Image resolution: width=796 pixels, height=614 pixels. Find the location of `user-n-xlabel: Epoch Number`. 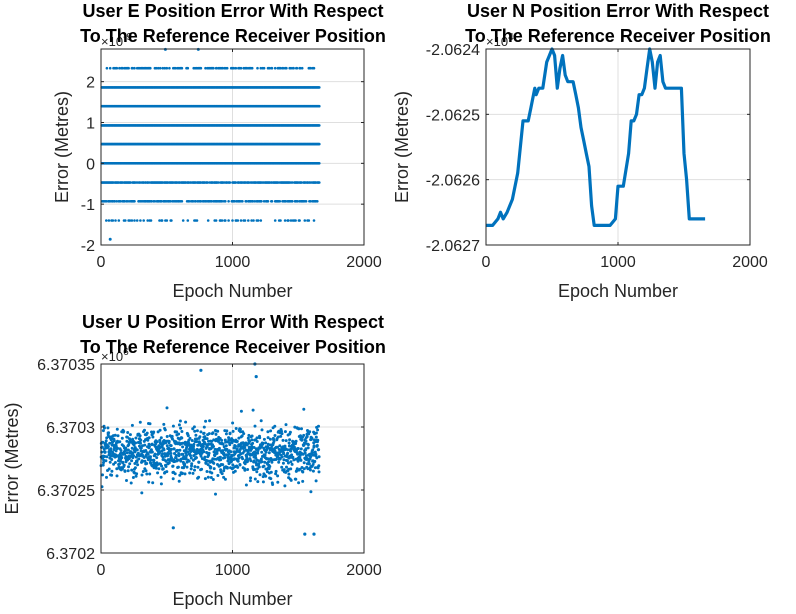

user-n-xlabel: Epoch Number is located at coordinates (618, 291).